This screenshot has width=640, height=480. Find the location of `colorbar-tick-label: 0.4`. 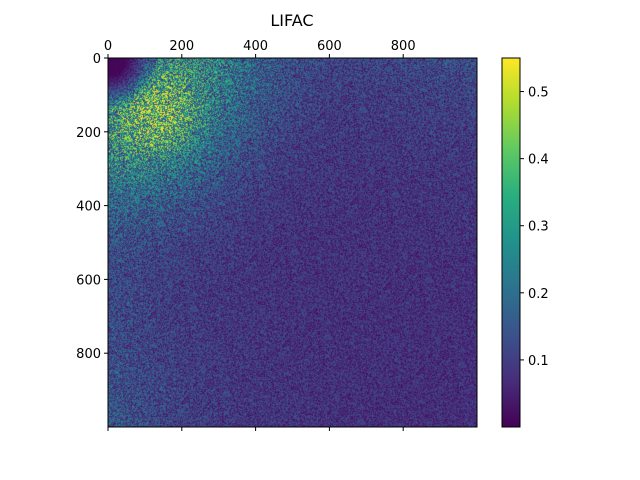

colorbar-tick-label: 0.4 is located at coordinates (538, 160).